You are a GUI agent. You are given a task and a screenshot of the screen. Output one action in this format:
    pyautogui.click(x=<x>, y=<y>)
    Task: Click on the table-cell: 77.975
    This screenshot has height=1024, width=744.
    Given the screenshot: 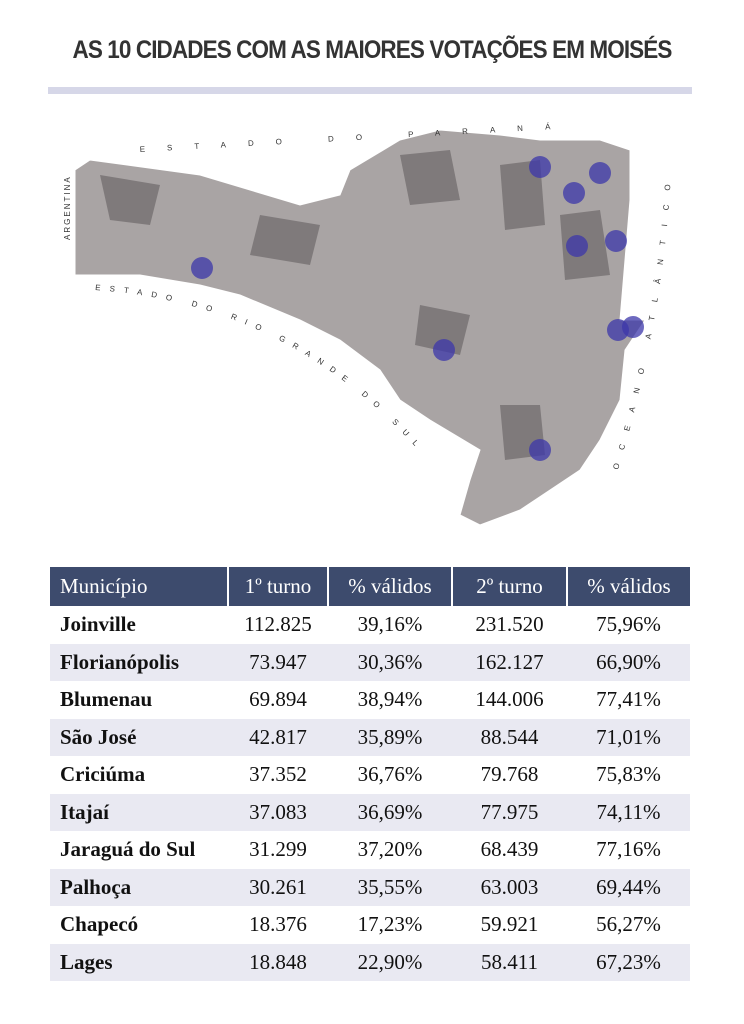 What is the action you would take?
    pyautogui.click(x=509, y=812)
    